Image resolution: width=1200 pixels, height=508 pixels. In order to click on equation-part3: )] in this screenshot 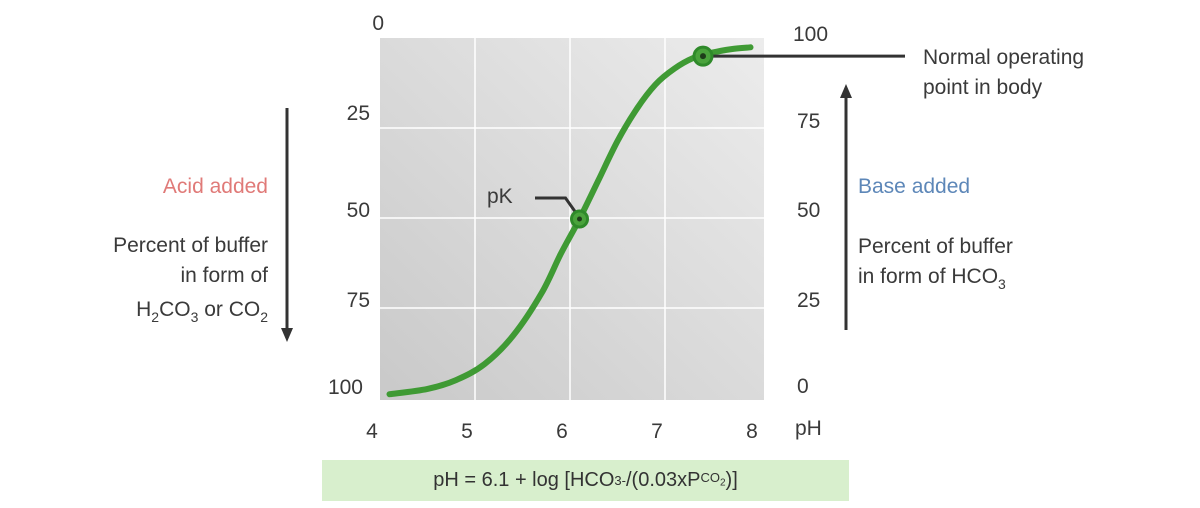, I will do `click(731, 480)`.